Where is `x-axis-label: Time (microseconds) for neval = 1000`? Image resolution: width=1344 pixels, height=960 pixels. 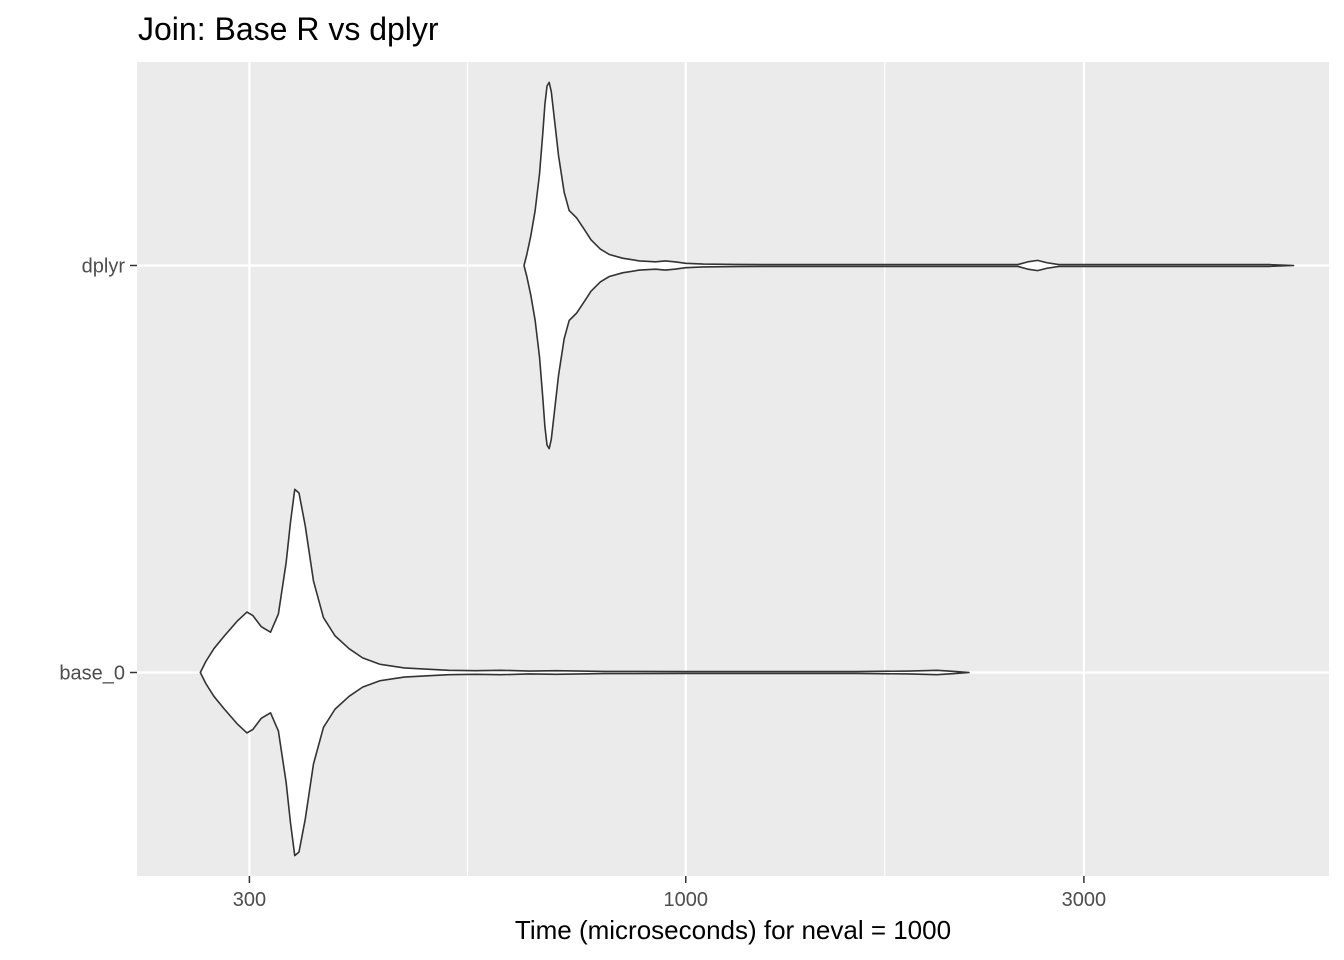
x-axis-label: Time (microseconds) for neval = 1000 is located at coordinates (733, 930).